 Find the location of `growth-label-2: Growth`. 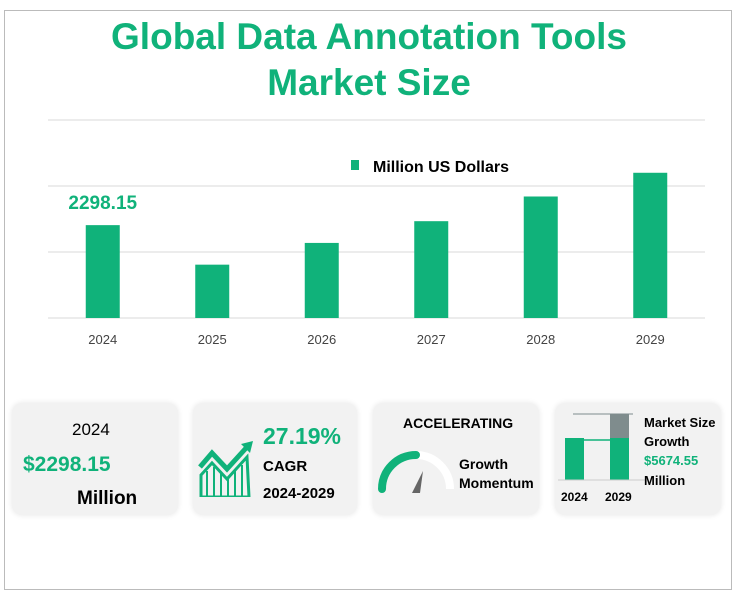

growth-label-2: Growth is located at coordinates (667, 441).